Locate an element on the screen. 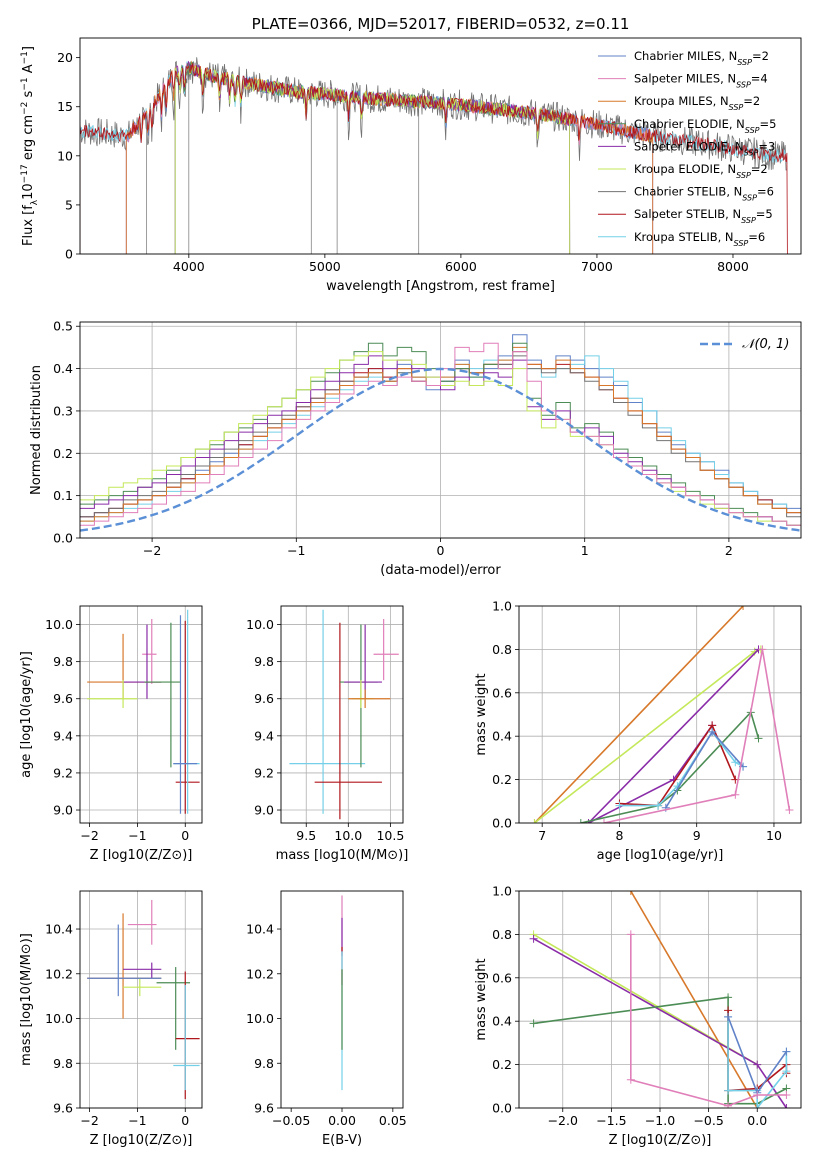 The height and width of the screenshot is (1170, 819). weight-series-salpeter-elodie is located at coordinates (673, 735).